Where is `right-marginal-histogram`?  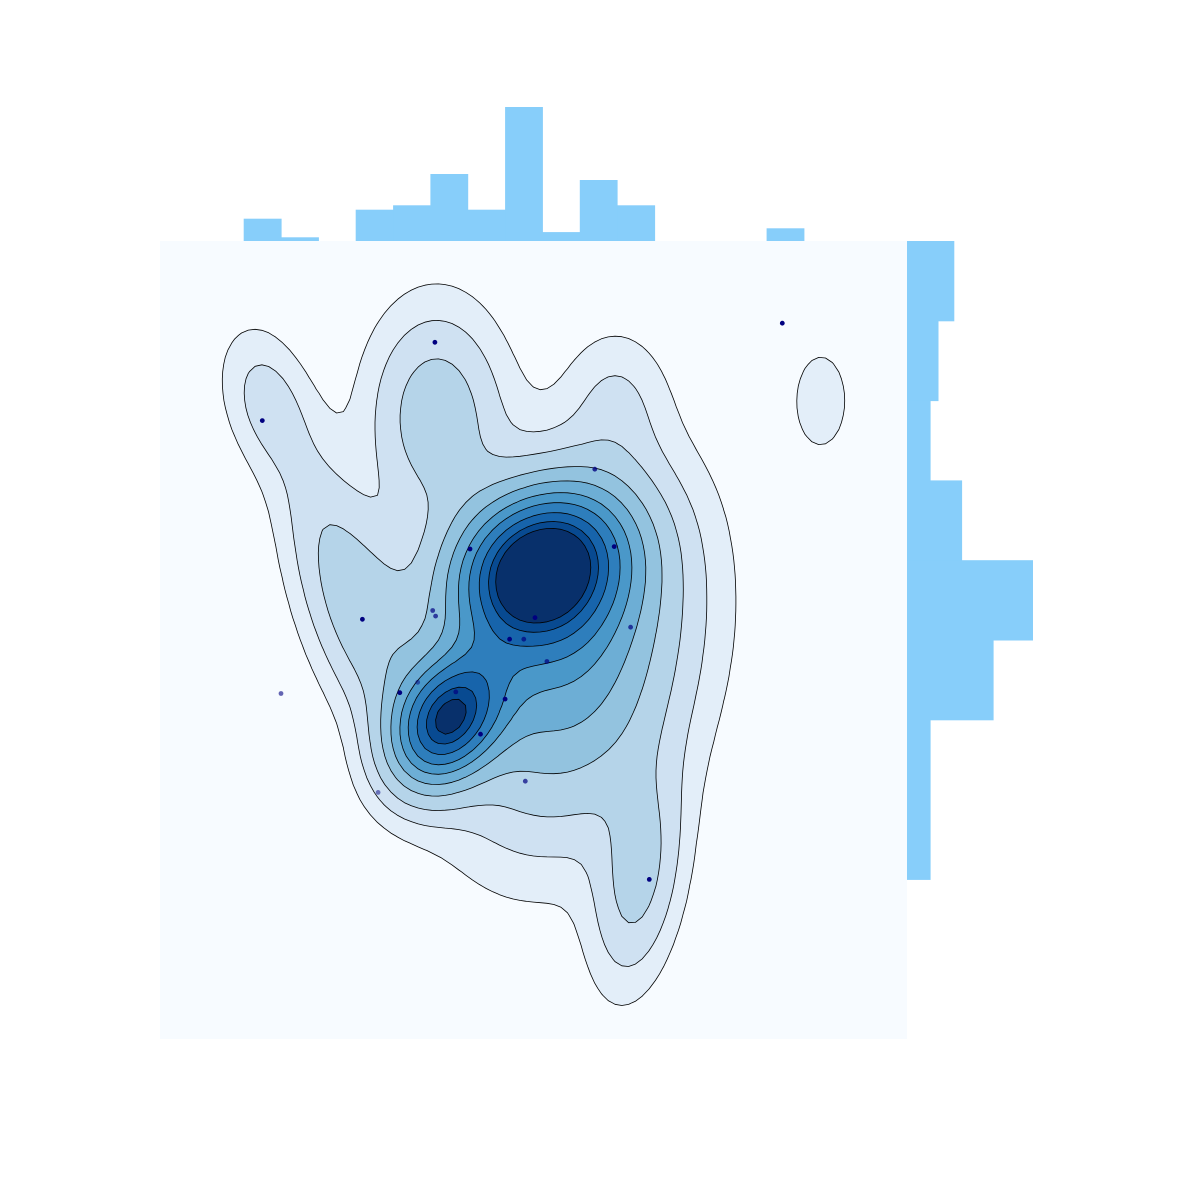 right-marginal-histogram is located at coordinates (970, 560).